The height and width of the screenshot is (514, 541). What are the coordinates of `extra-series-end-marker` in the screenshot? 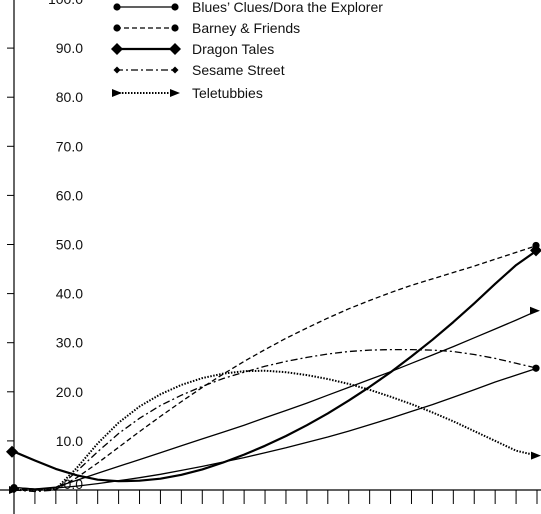 It's located at (535, 310).